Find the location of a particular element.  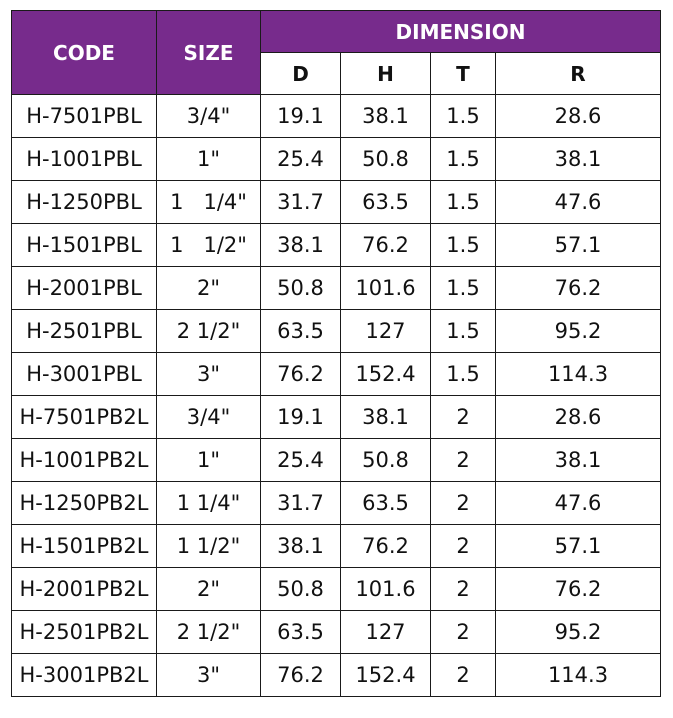

header-row-sub: D H T R is located at coordinates (336, 73).